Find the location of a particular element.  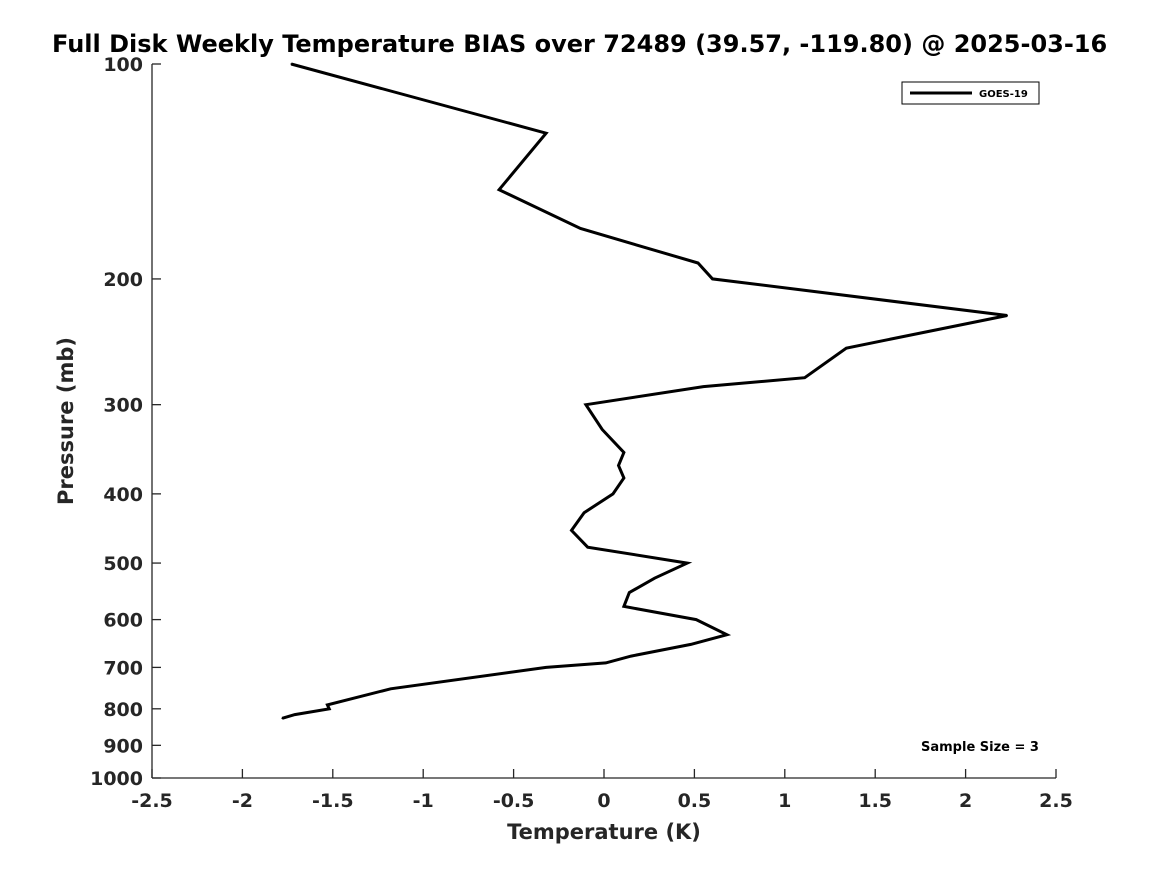

x-tick-label: -2 is located at coordinates (242, 801).